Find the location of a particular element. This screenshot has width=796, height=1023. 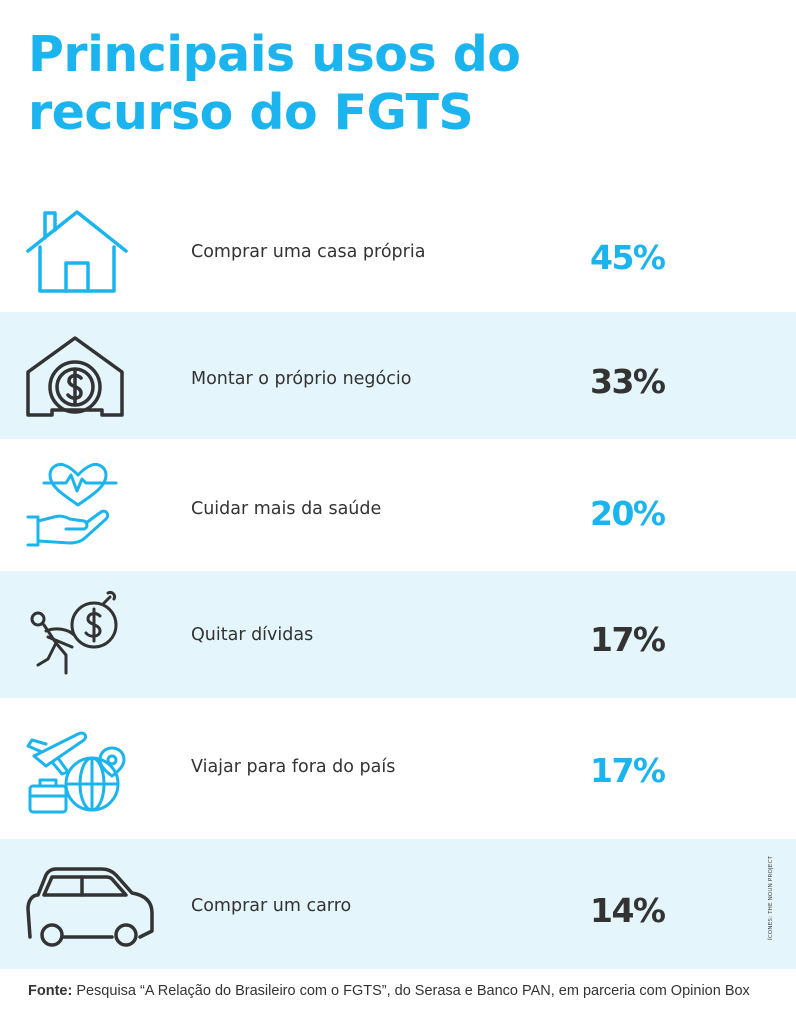

item-label: Montar o próprio negócio is located at coordinates (301, 379).